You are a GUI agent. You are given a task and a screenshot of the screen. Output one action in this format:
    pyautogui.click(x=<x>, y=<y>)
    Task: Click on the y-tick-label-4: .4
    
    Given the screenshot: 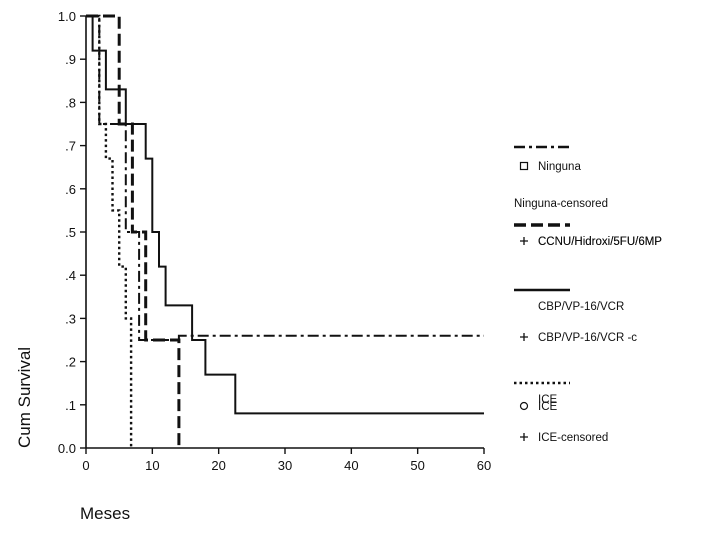 What is the action you would take?
    pyautogui.click(x=70, y=275)
    